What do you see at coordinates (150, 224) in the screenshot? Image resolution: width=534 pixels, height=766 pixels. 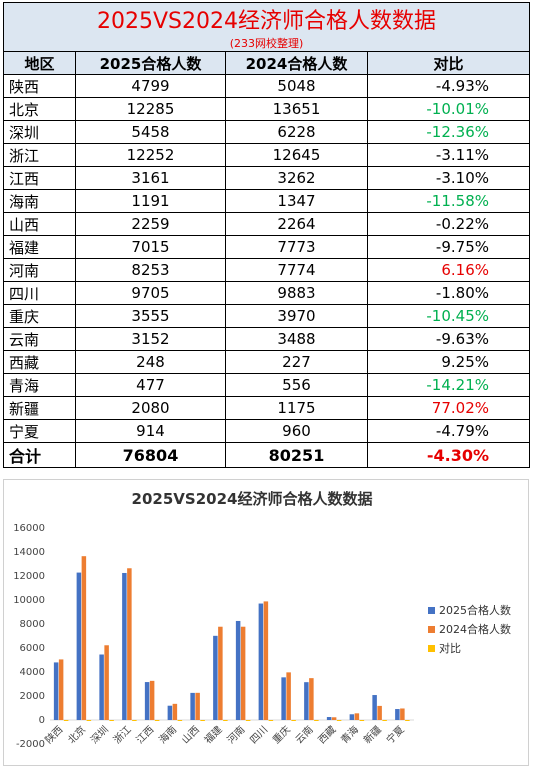 I see `value-2025-cell: 2259` at bounding box center [150, 224].